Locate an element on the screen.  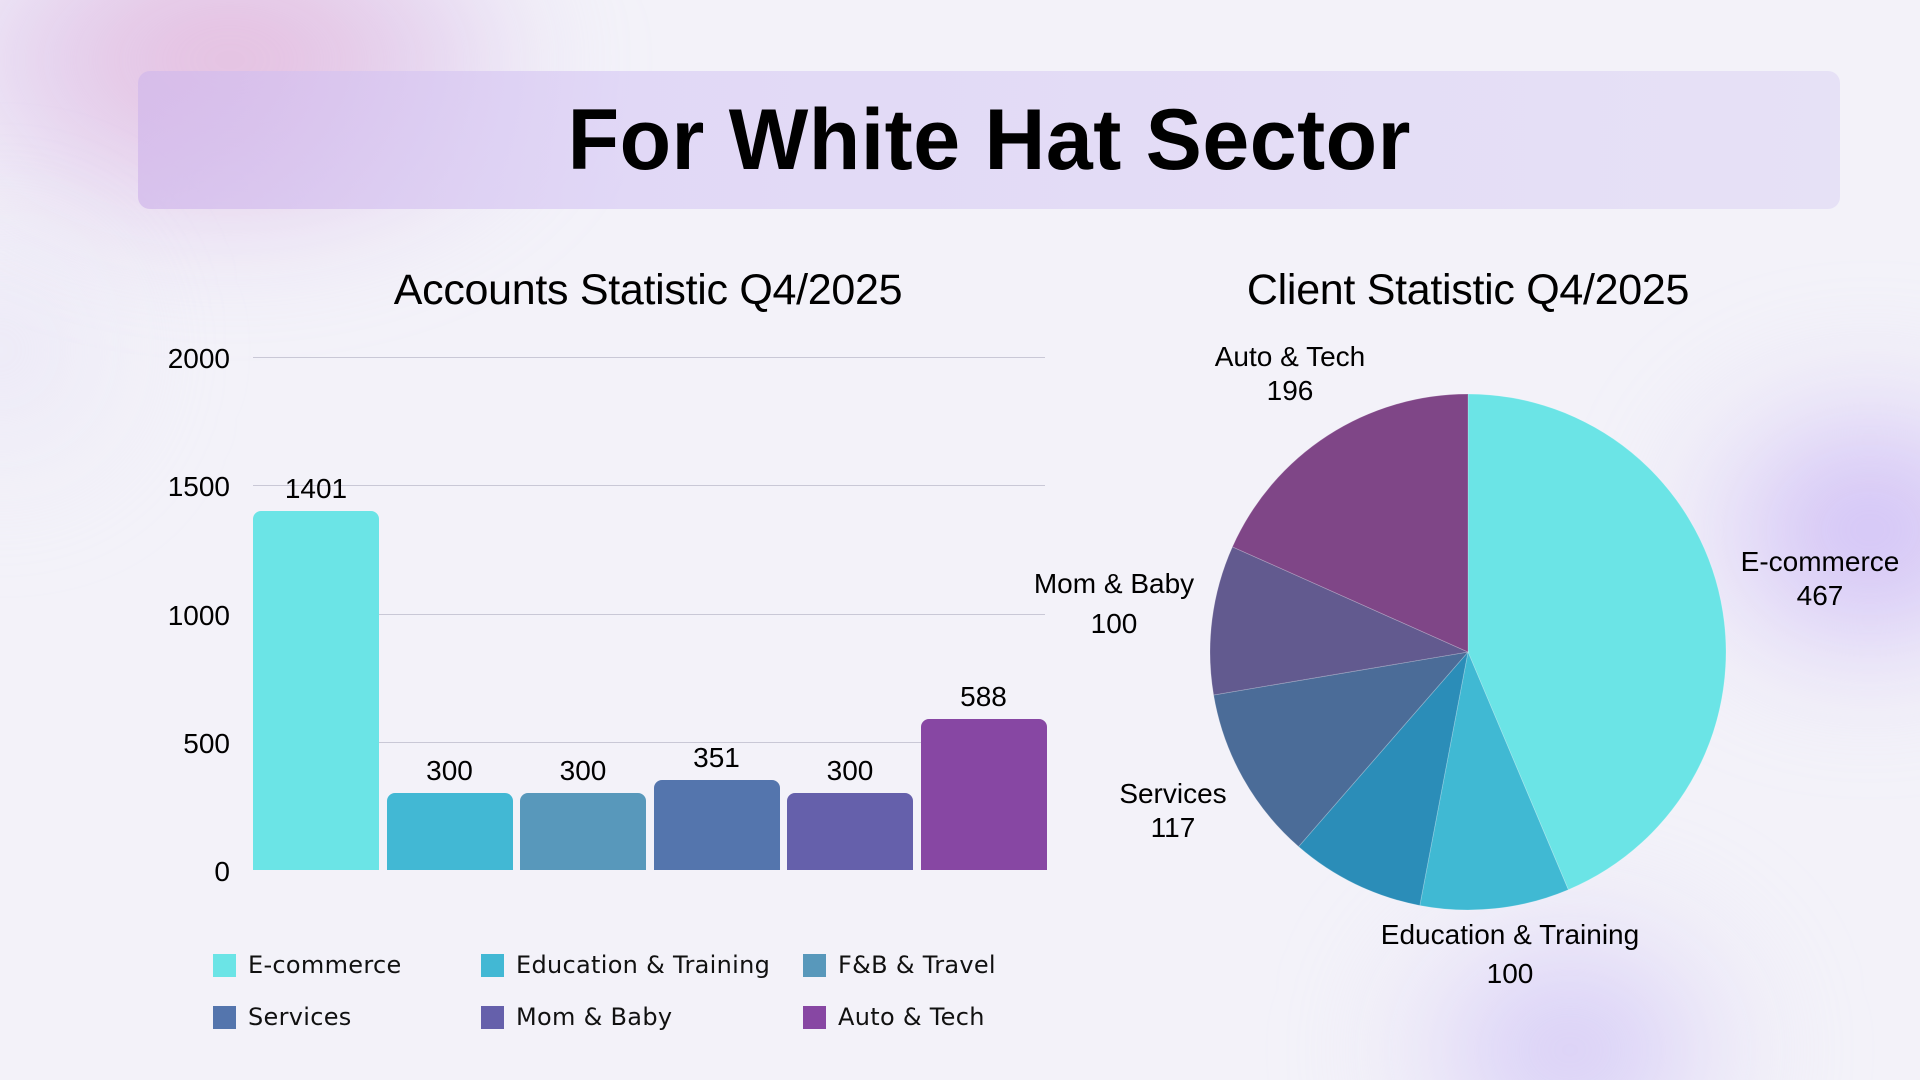
bar-services is located at coordinates (716, 824).